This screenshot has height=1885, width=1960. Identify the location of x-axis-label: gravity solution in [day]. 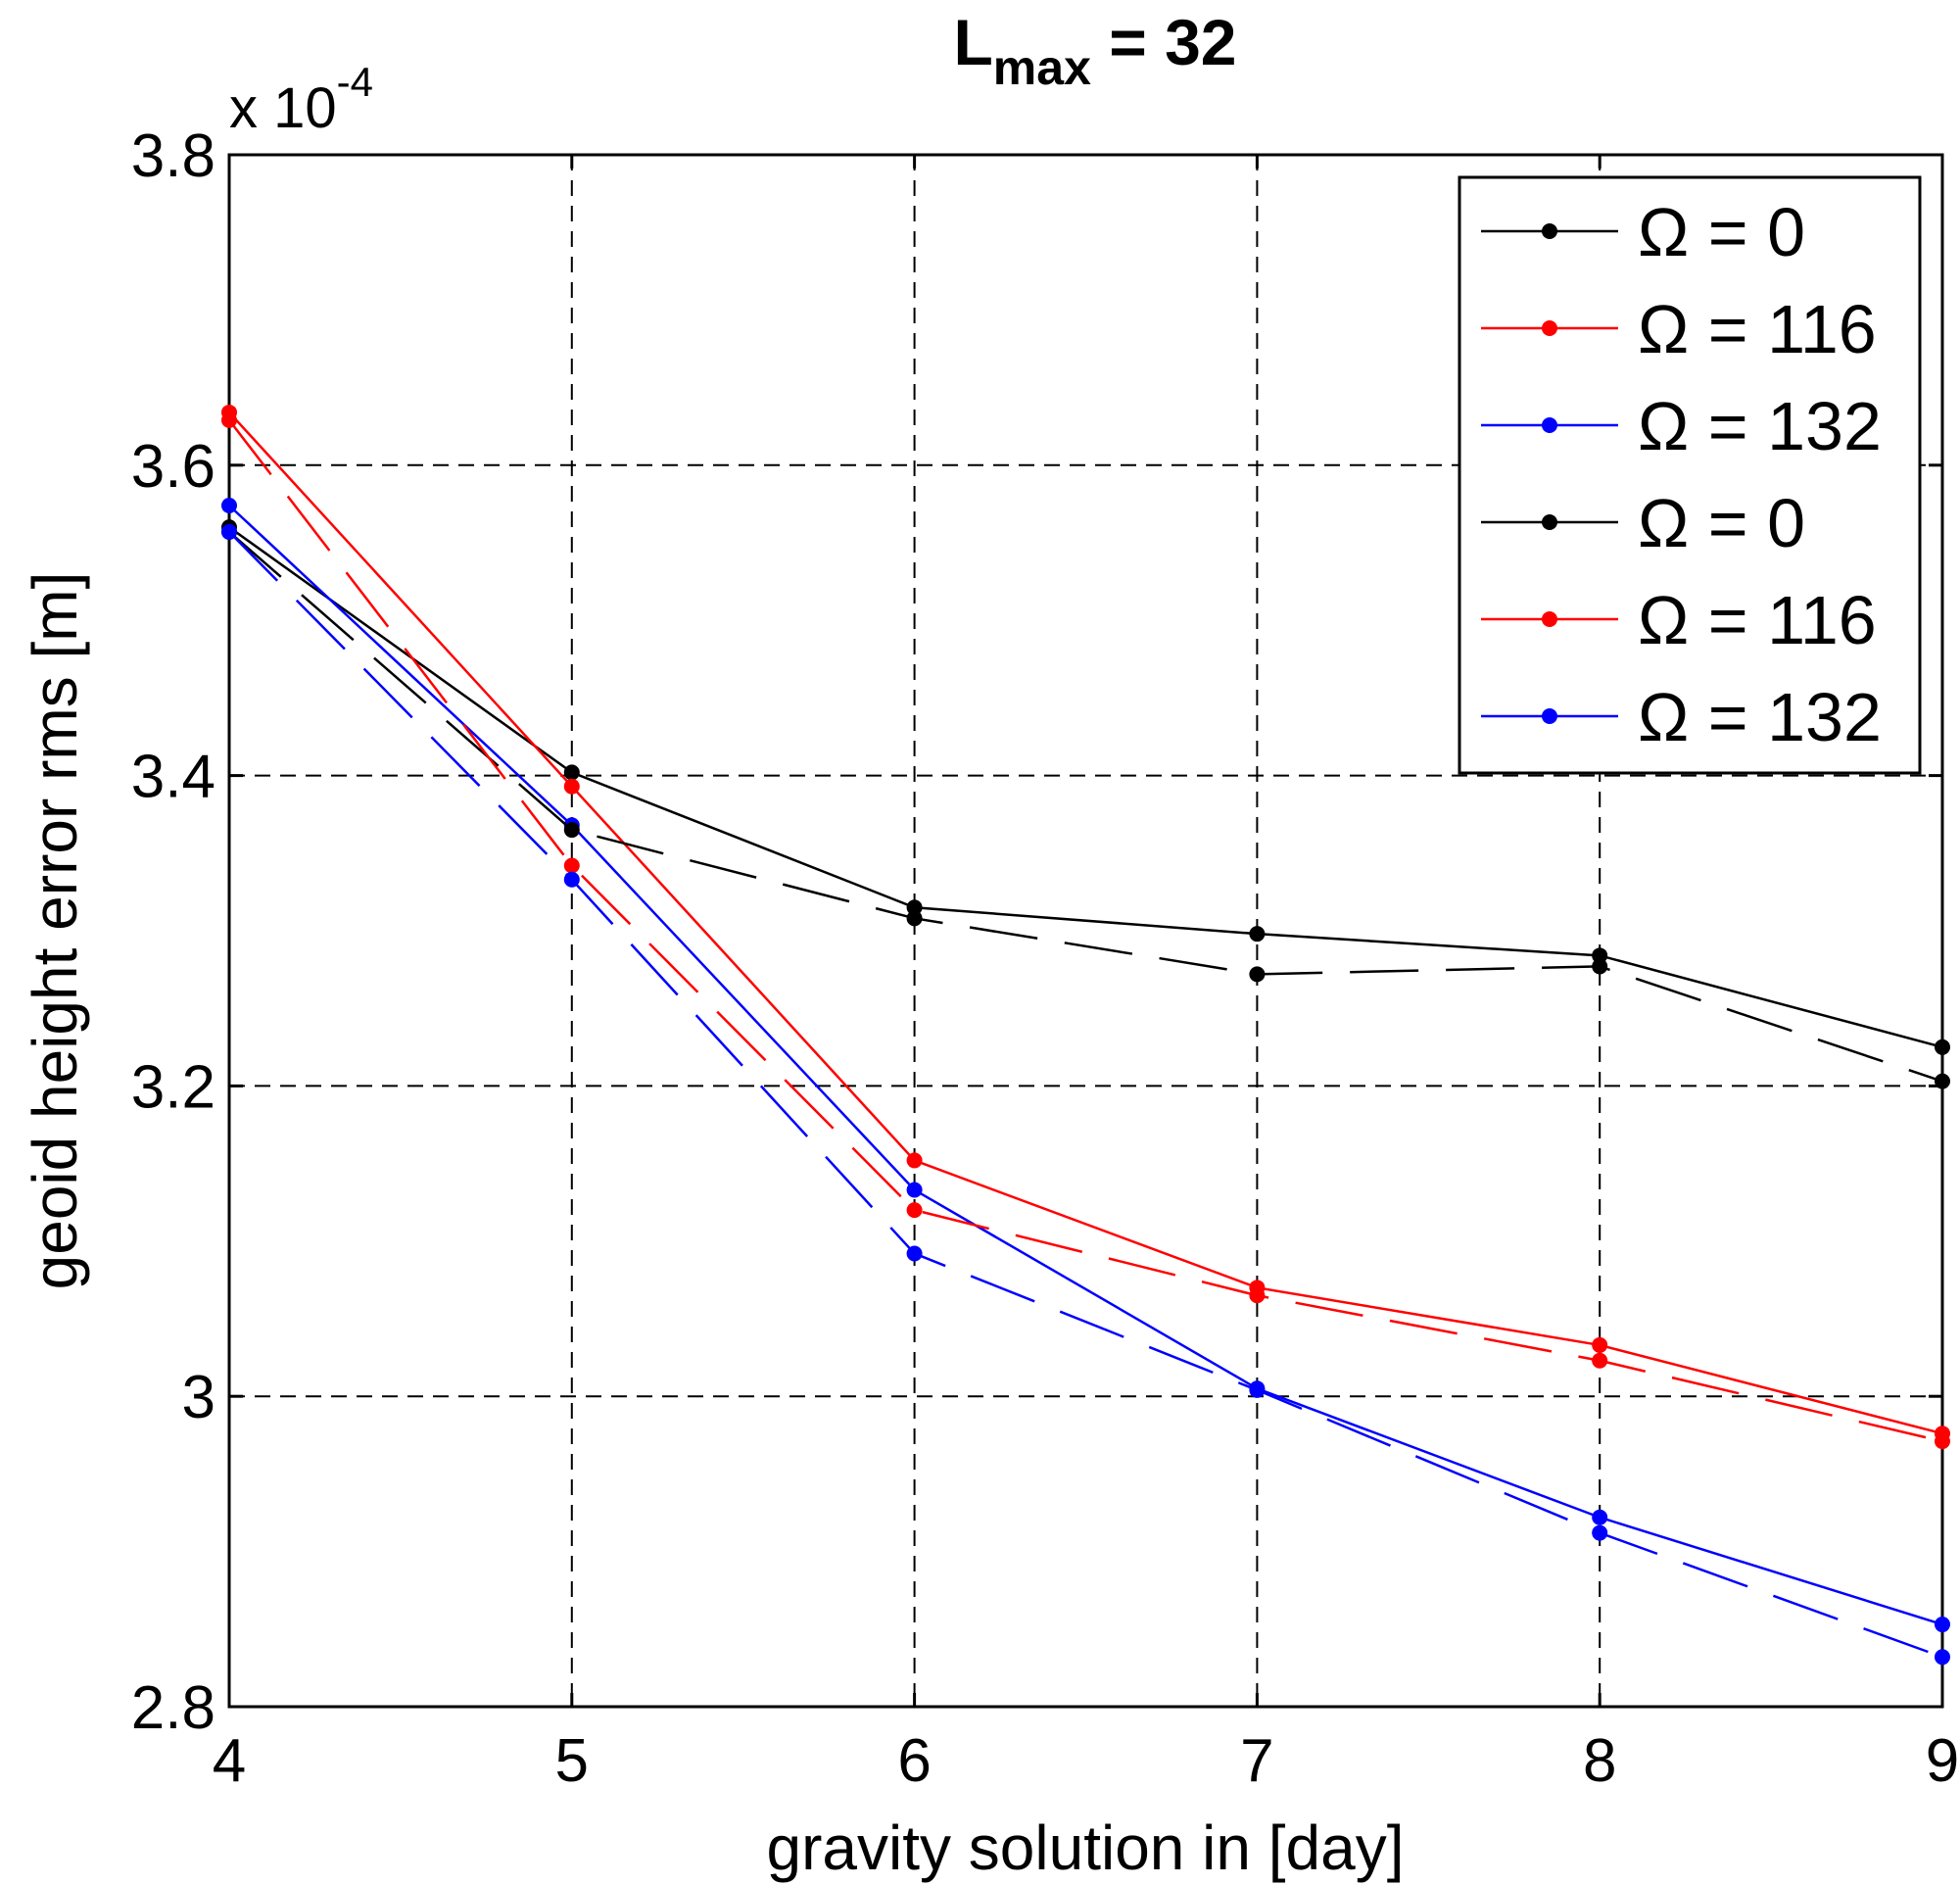
(1086, 1848).